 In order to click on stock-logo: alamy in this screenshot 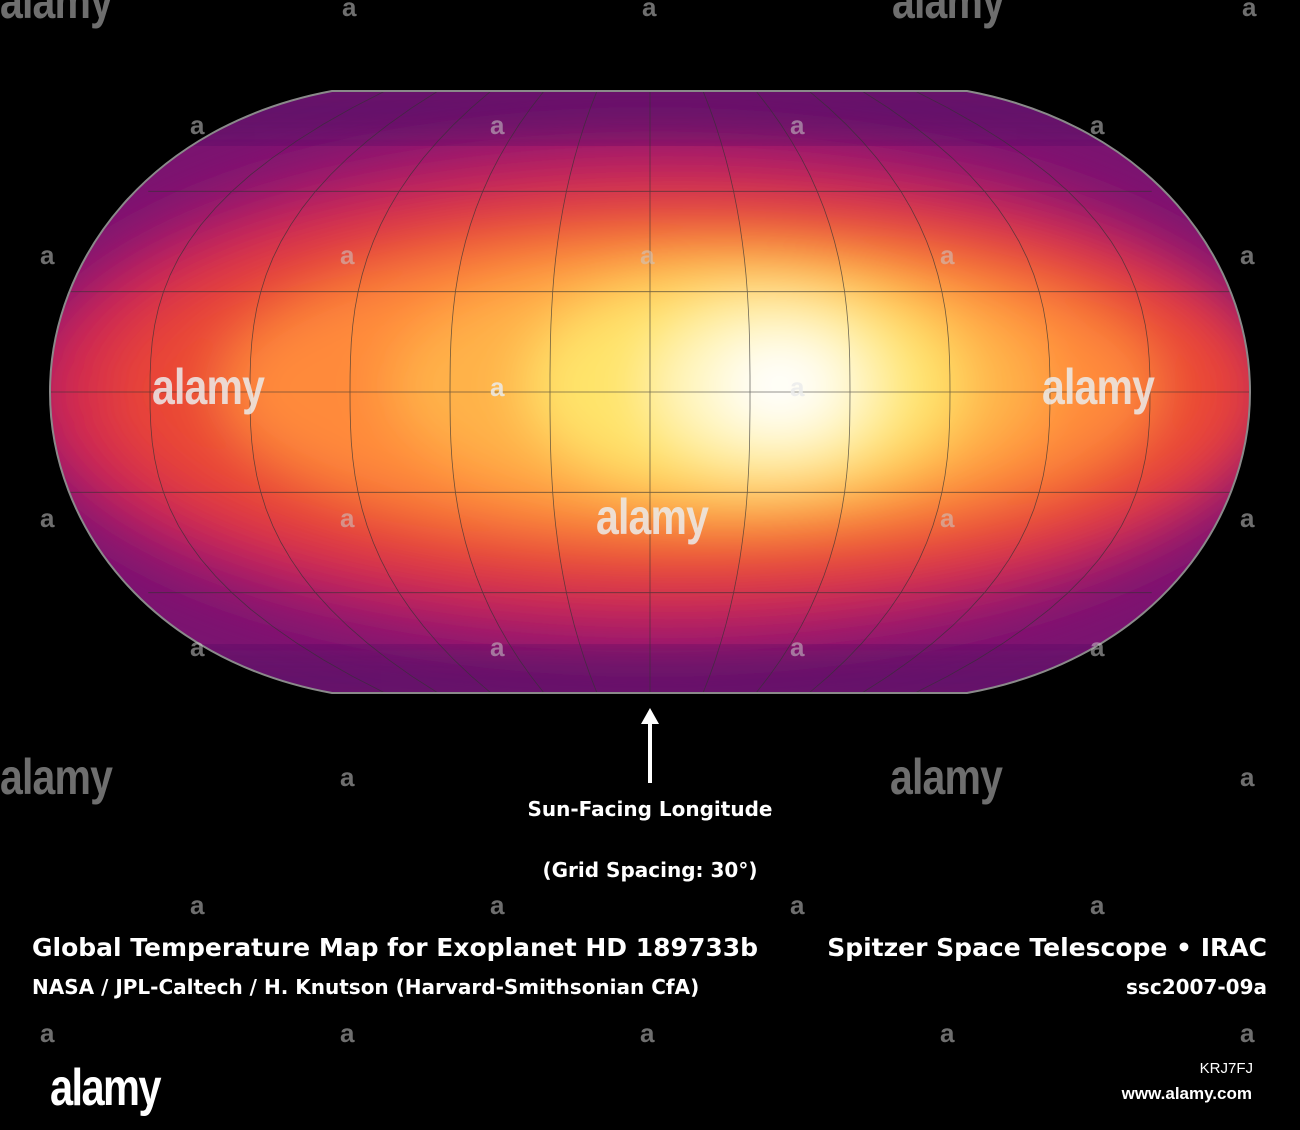, I will do `click(106, 1088)`.